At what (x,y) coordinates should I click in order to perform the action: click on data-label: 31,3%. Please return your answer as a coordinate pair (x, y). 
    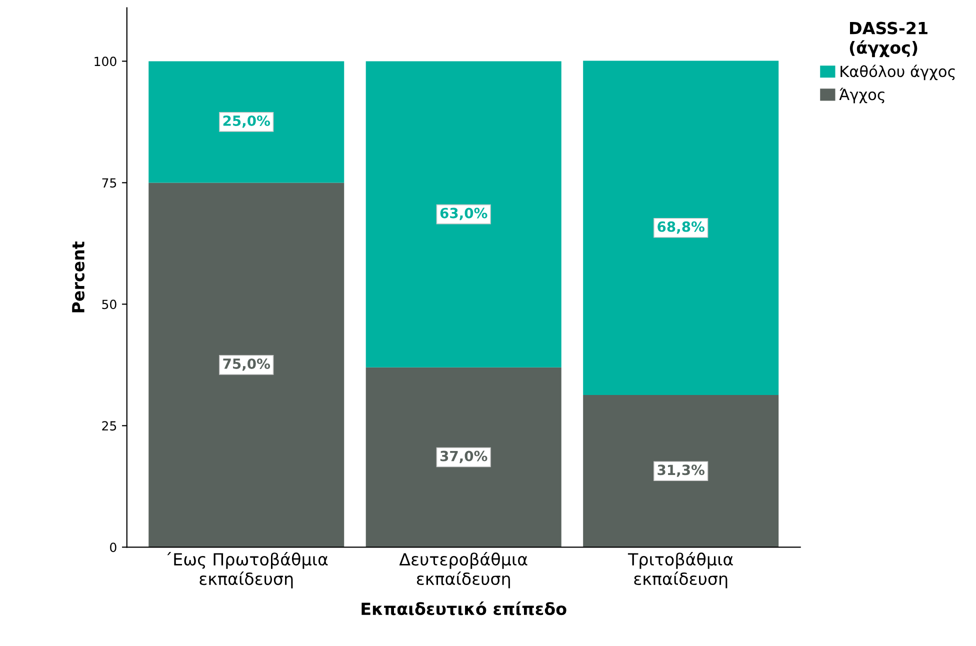
    Looking at the image, I should click on (681, 470).